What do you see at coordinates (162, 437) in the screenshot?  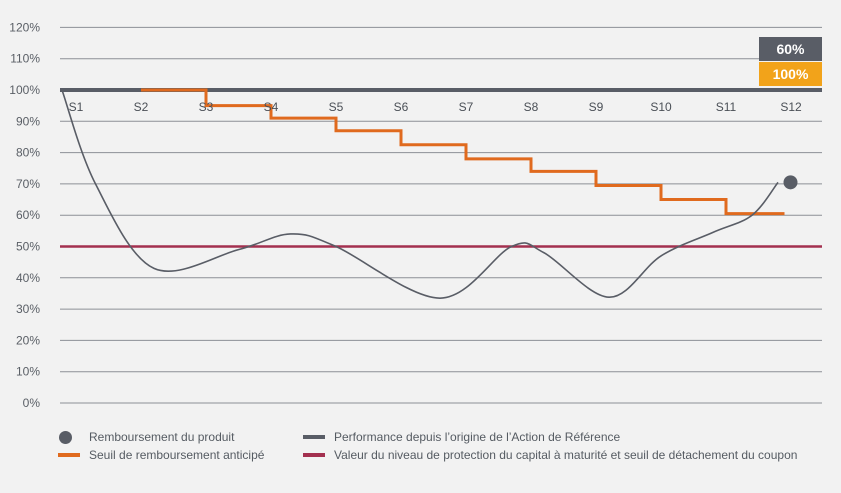 I see `legend-label-redemption: Remboursement du produit` at bounding box center [162, 437].